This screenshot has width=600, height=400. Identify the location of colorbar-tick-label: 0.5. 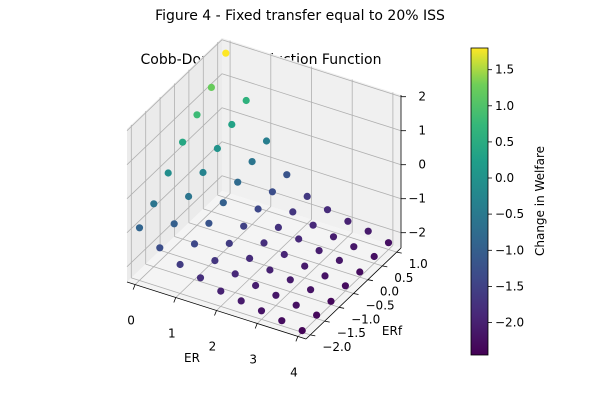
(504, 142).